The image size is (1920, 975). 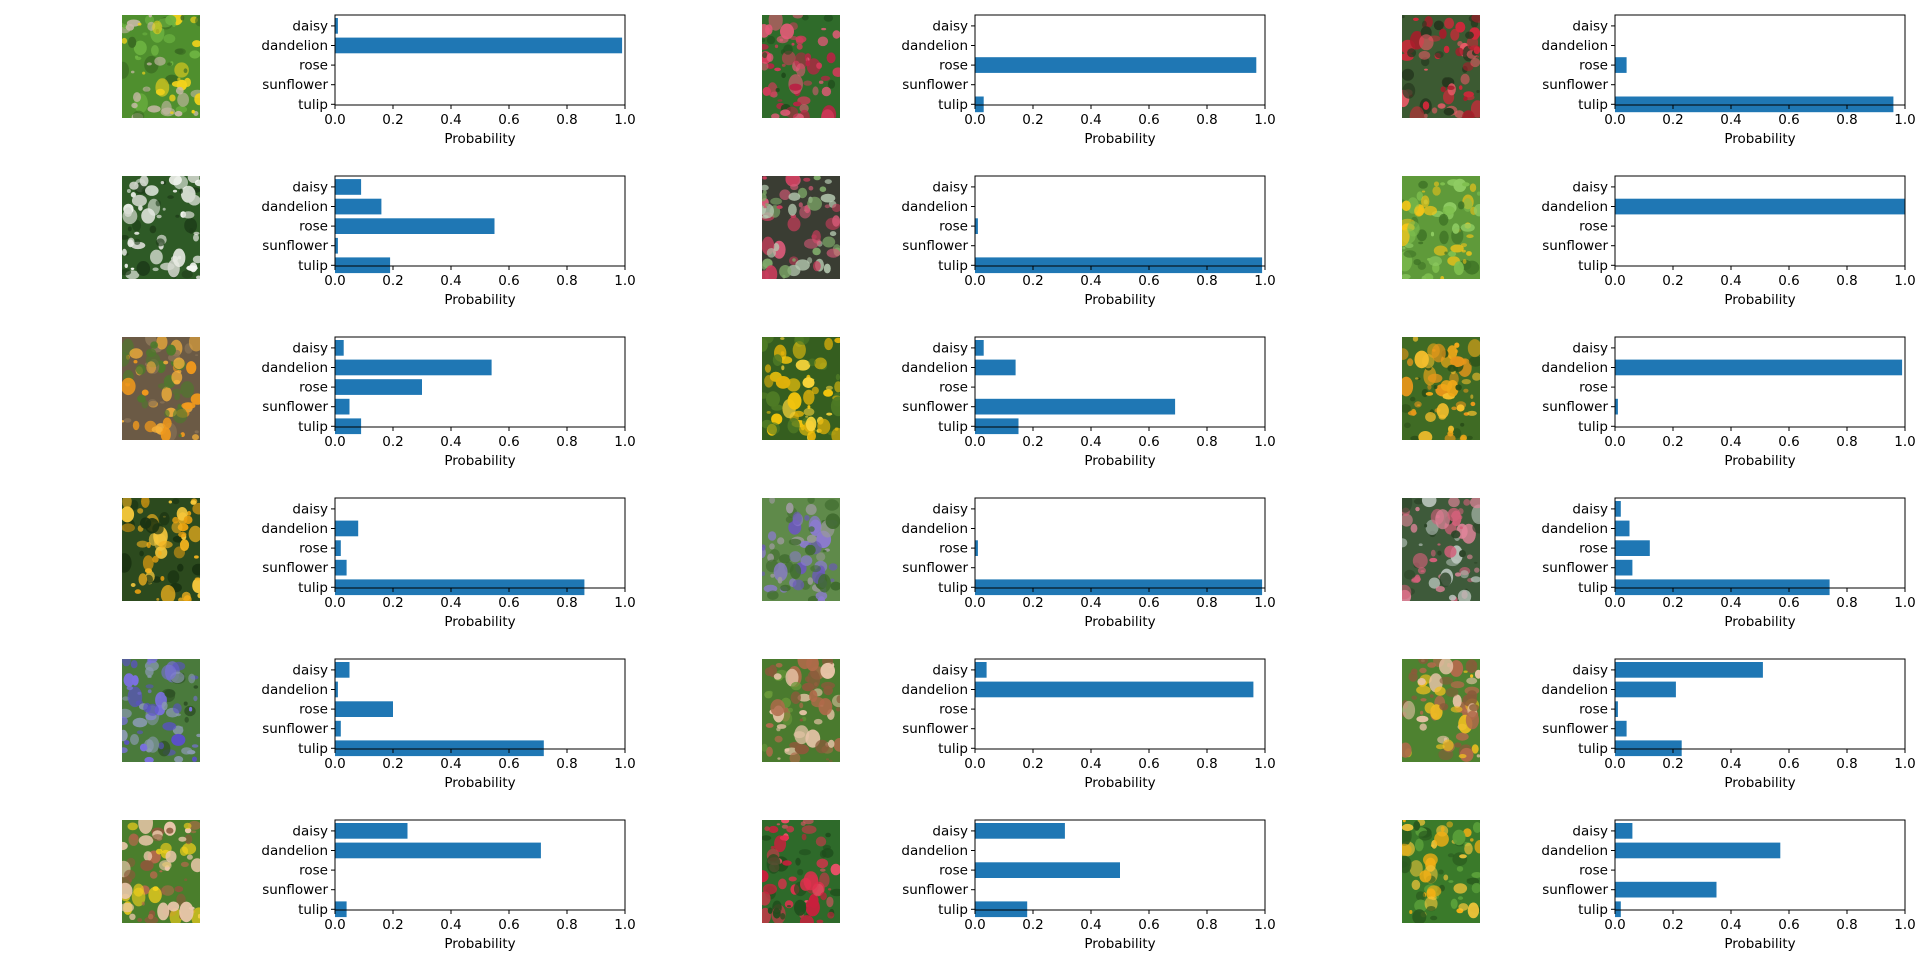 I want to click on bar-rose, so click(x=364, y=709).